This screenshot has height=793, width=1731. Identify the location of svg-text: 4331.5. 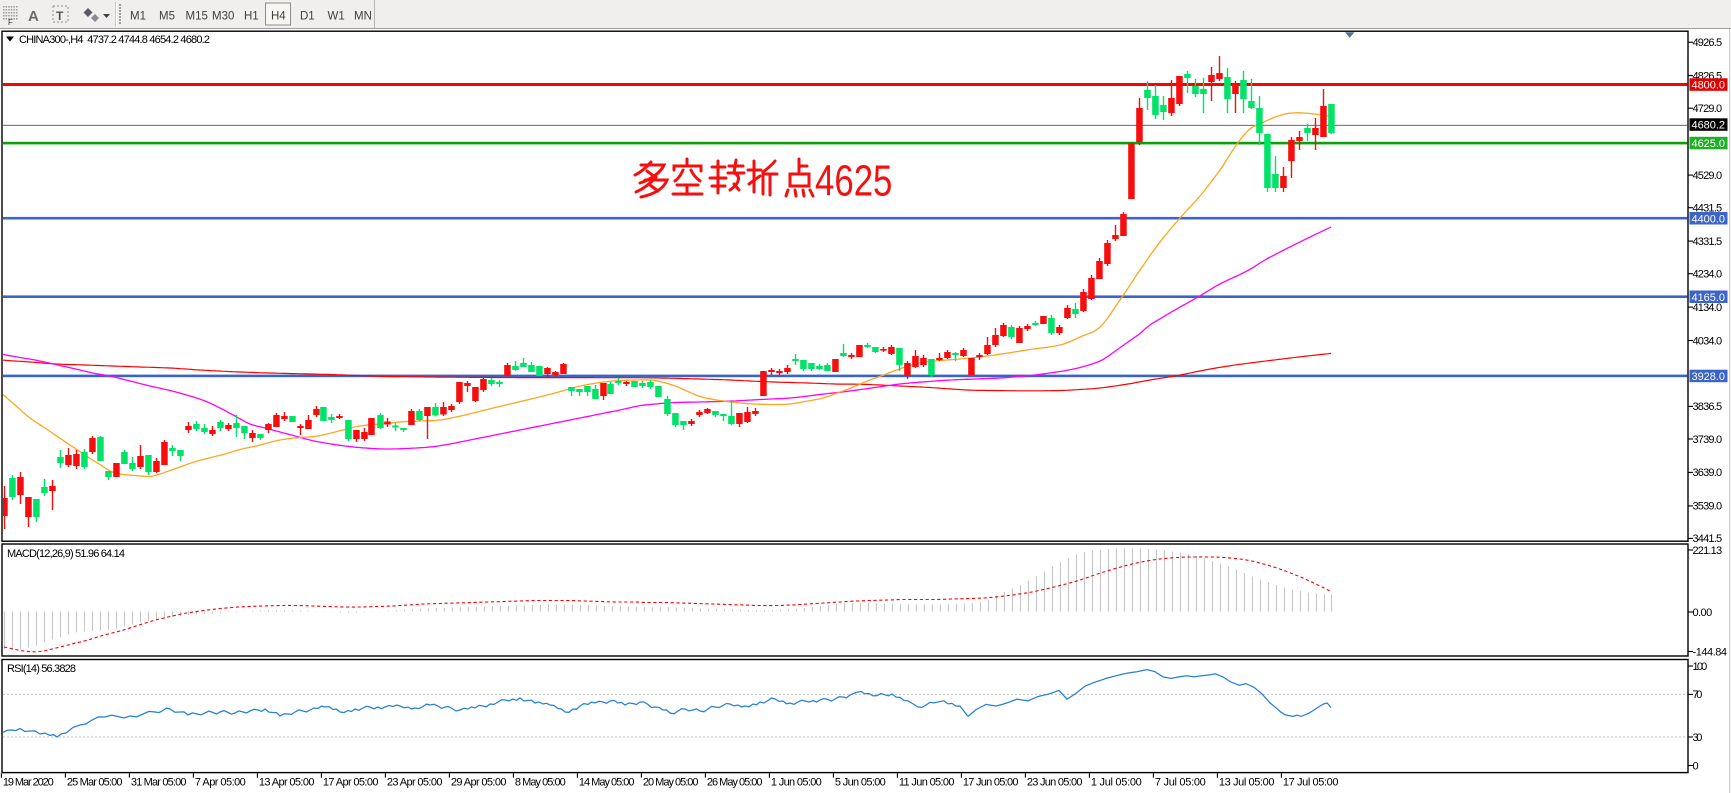
(1708, 242).